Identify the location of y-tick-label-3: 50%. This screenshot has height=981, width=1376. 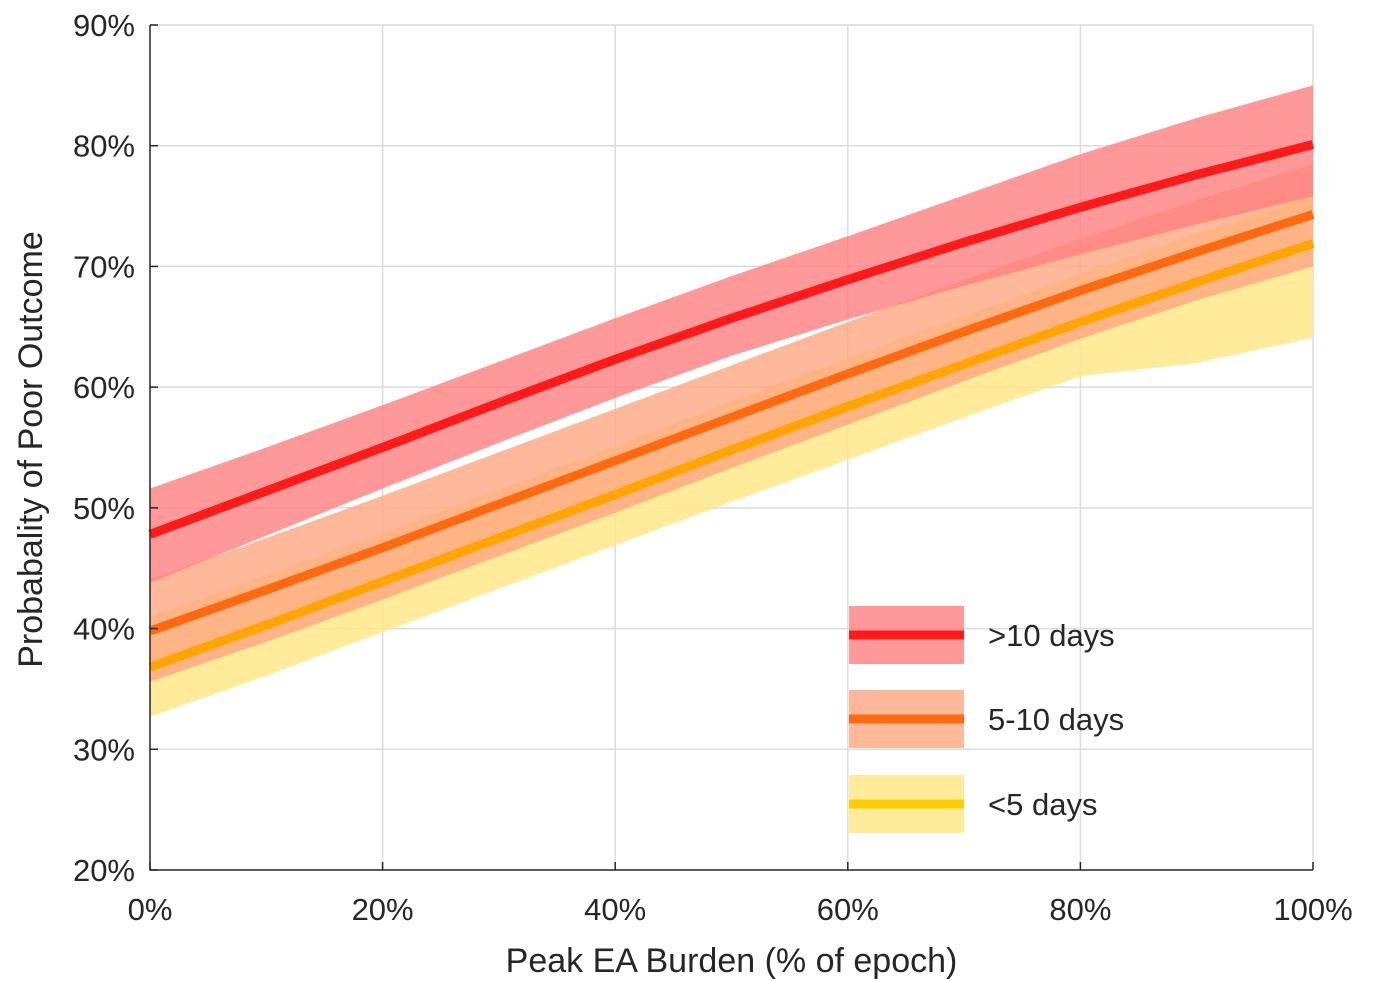
(104, 508).